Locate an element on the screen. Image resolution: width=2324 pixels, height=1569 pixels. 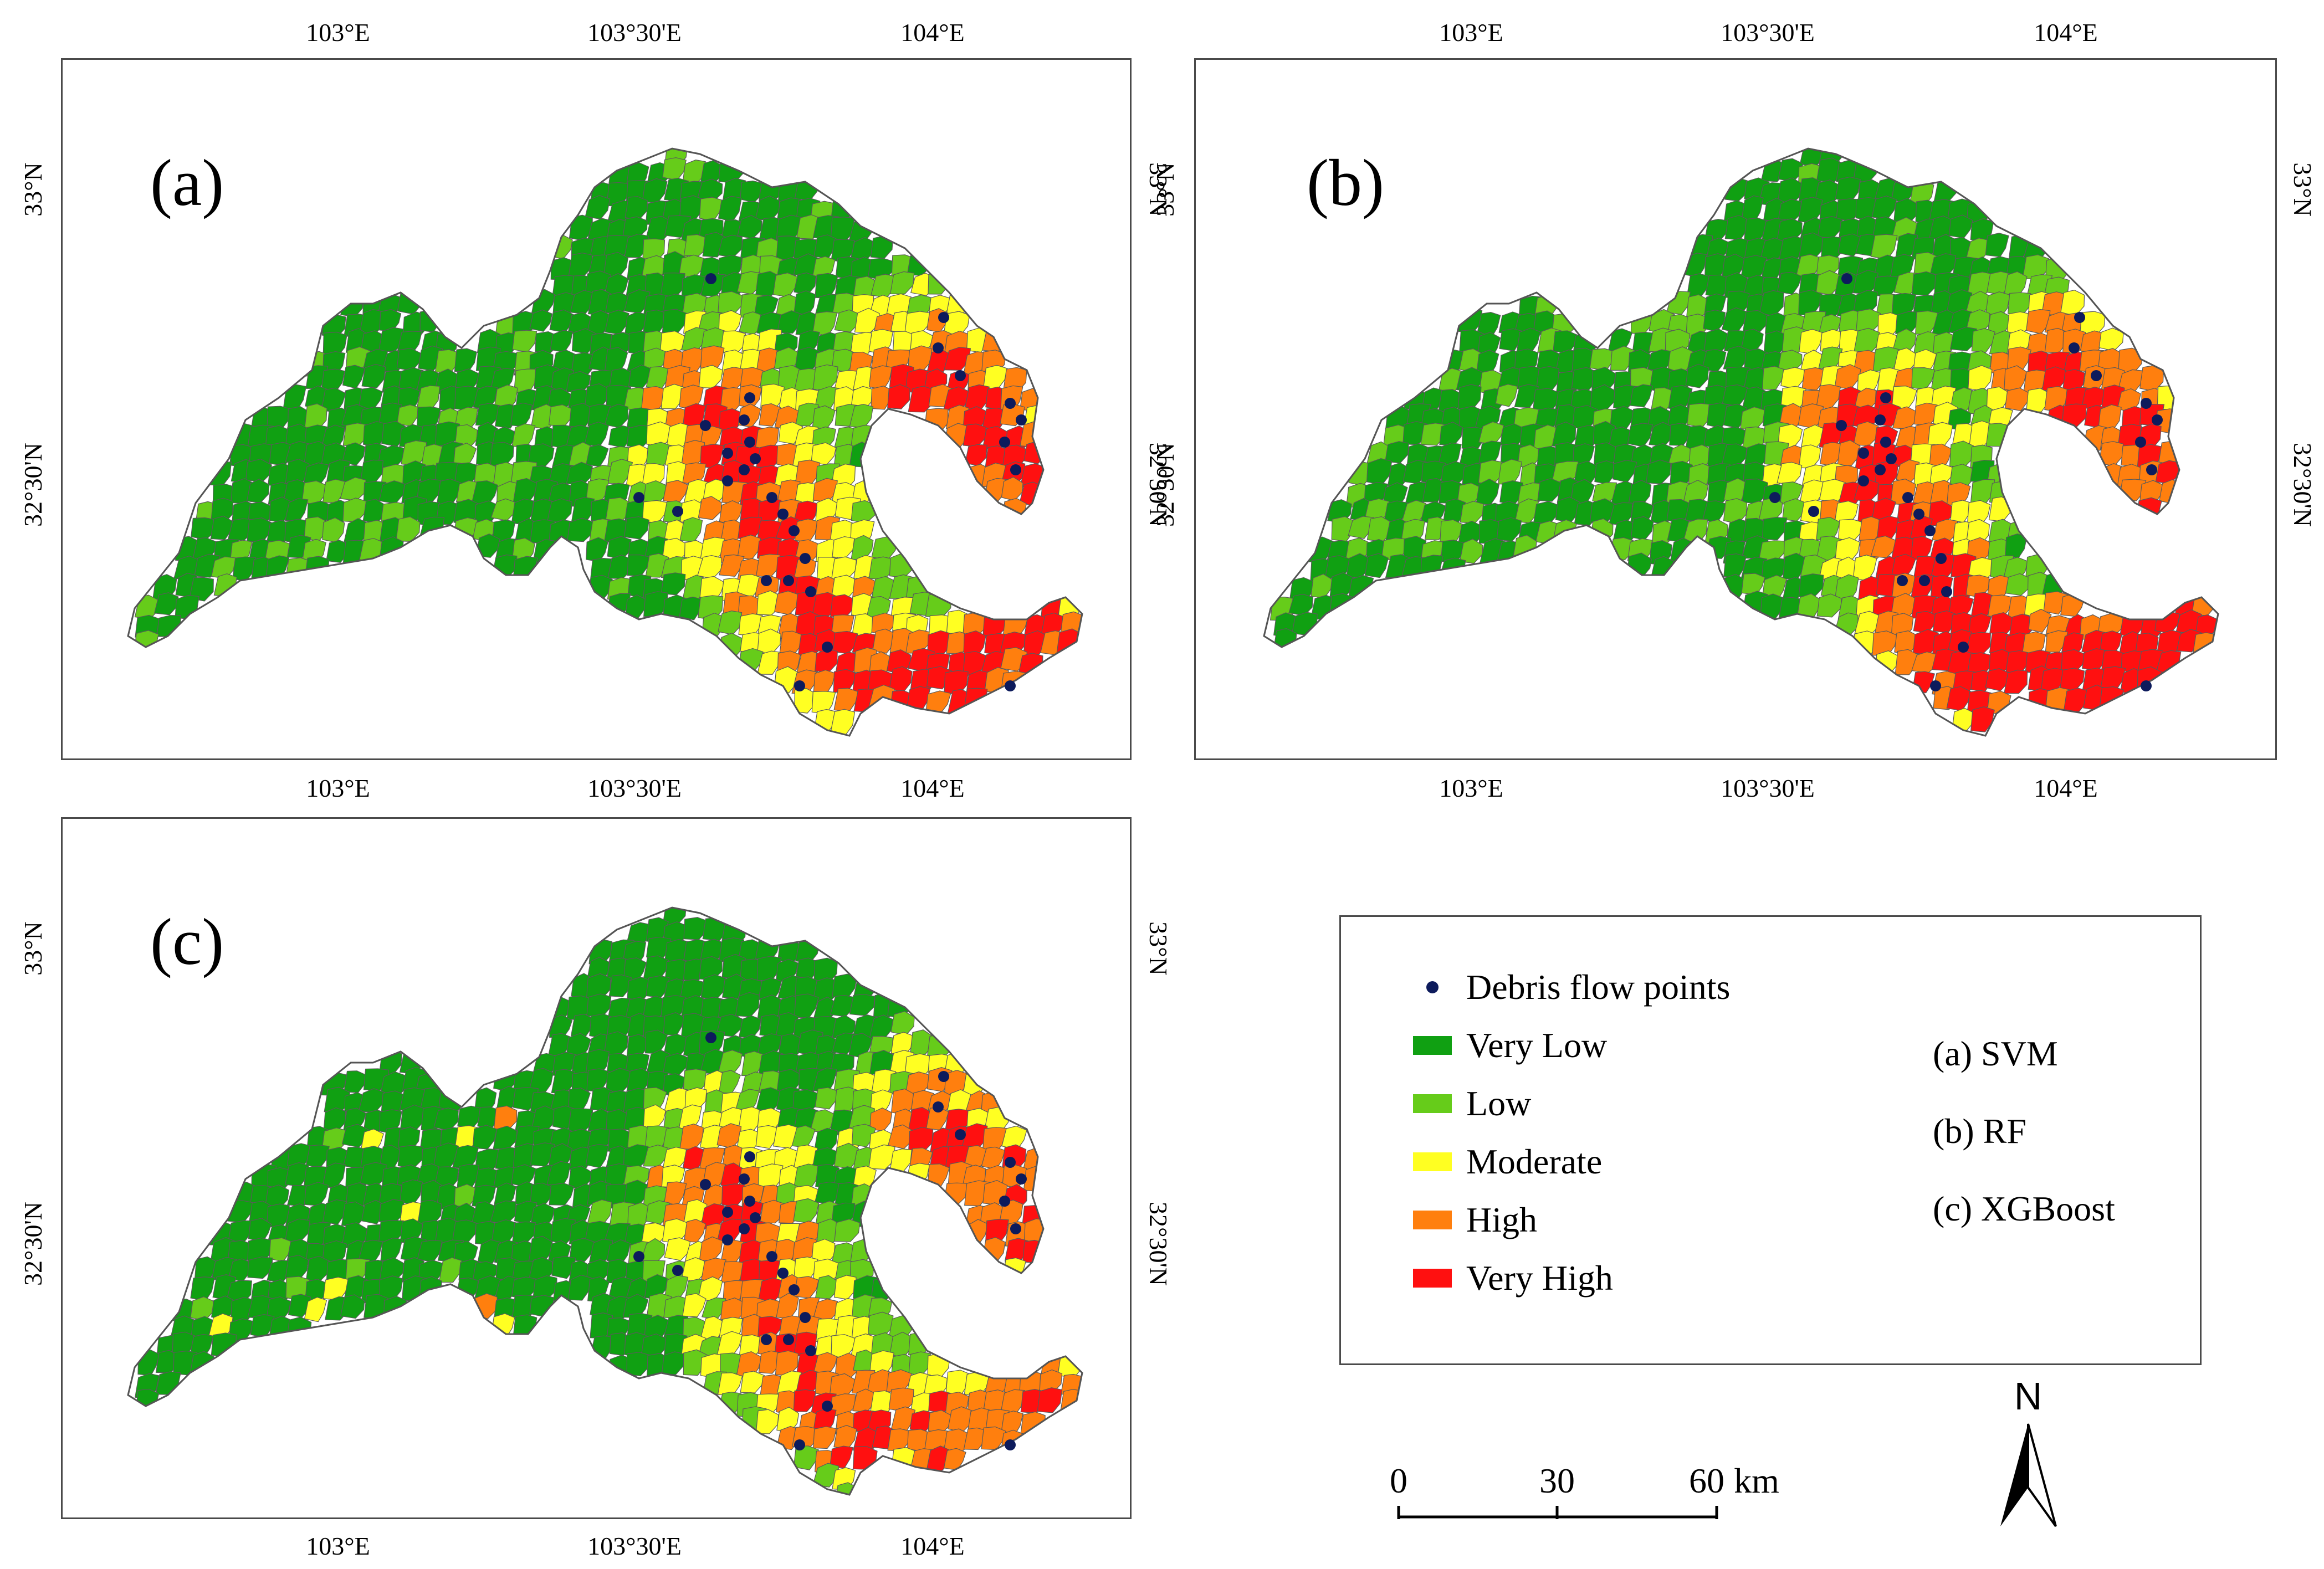
lat-tick-c-33: 33°N is located at coordinates (33, 948).